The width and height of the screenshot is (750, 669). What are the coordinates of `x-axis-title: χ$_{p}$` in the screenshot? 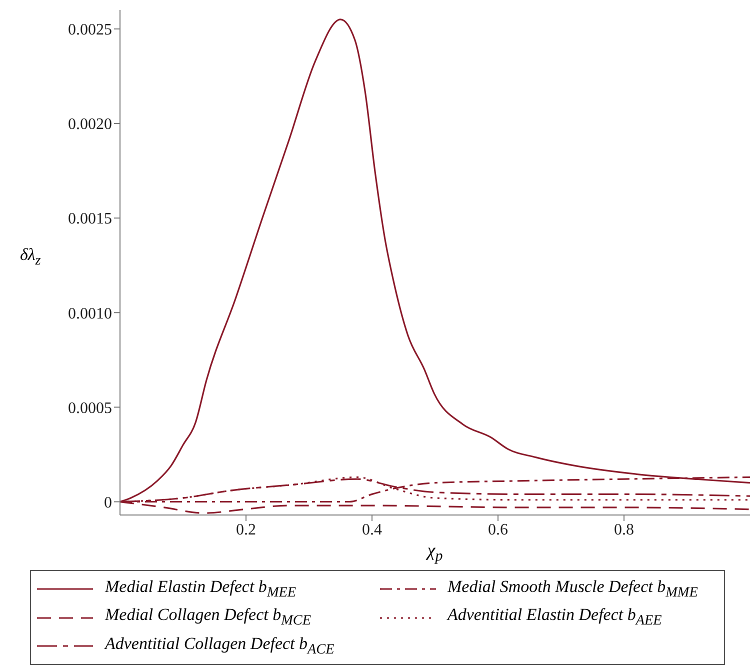 It's located at (434, 553).